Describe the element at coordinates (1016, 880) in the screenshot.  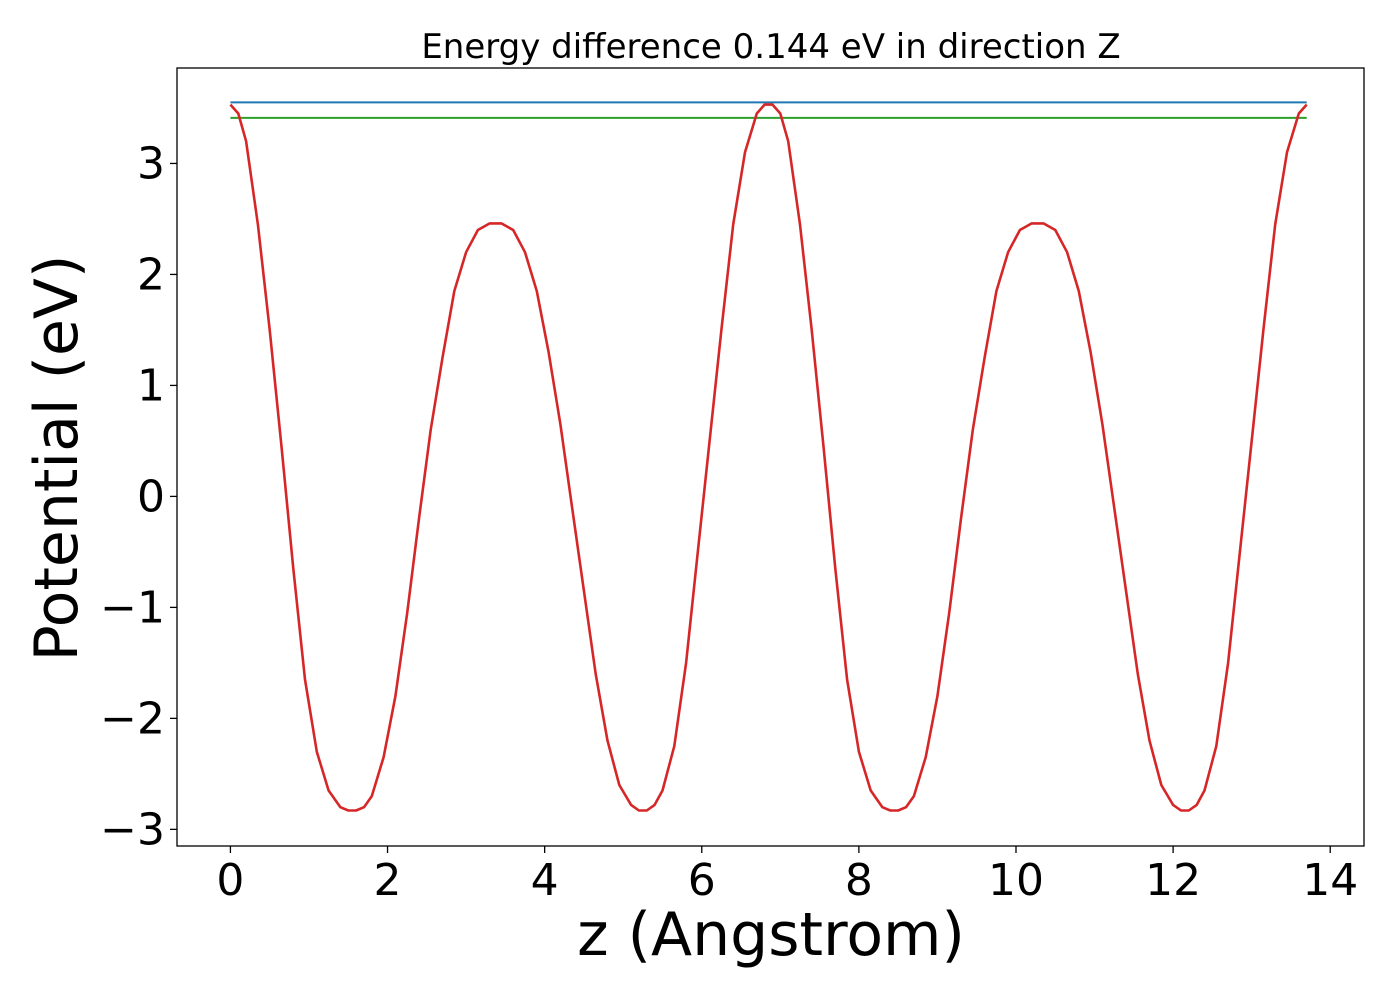
I see `x-tick-label: 10` at that location.